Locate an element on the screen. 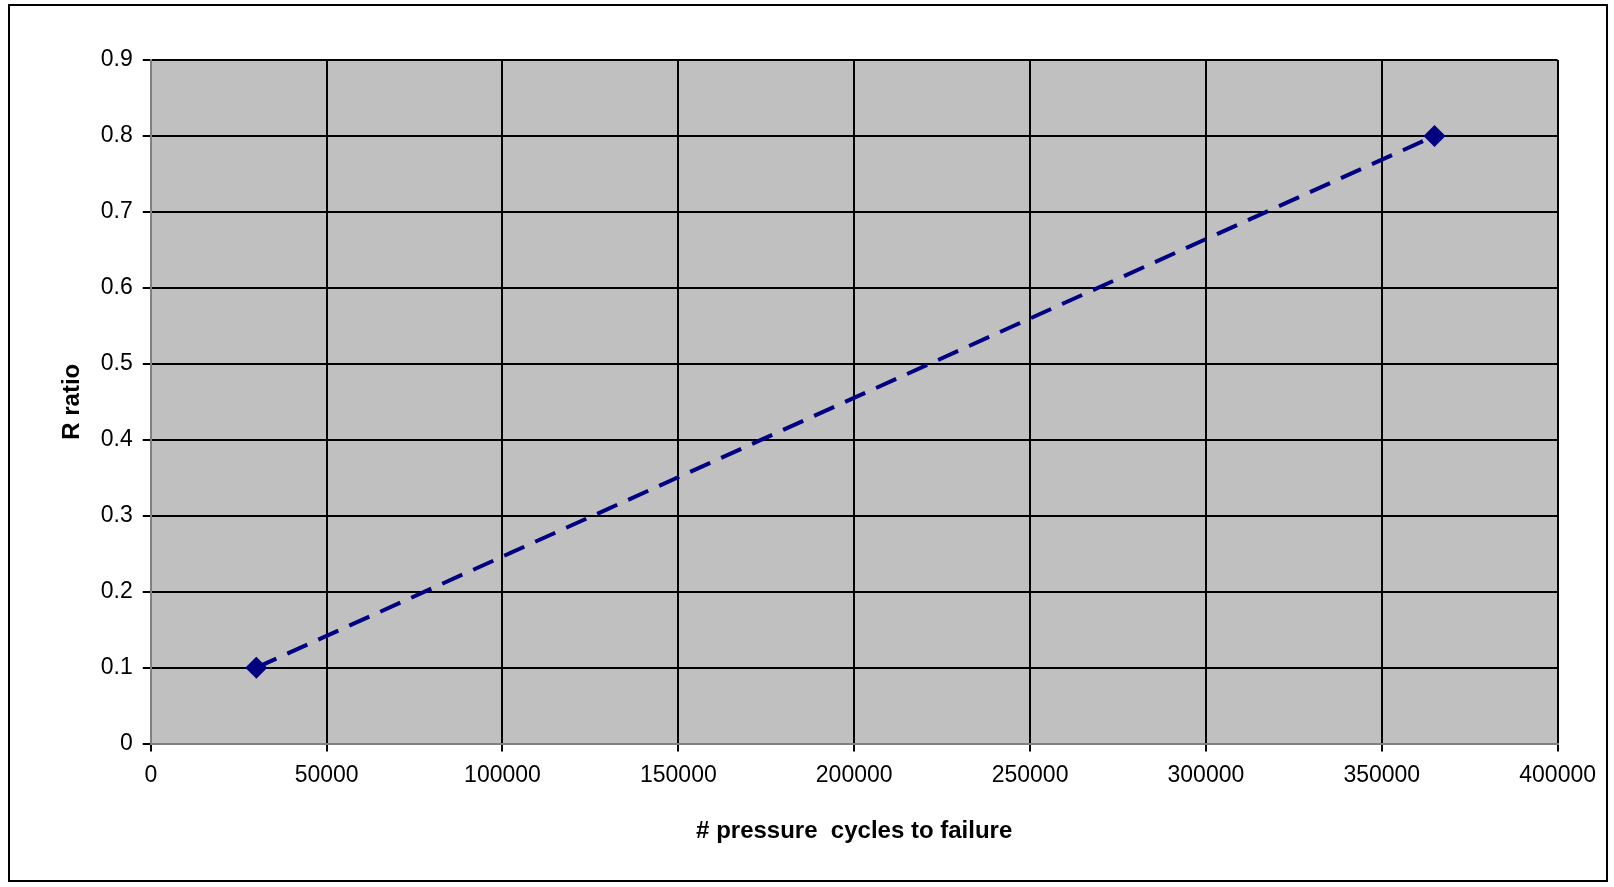 Image resolution: width=1614 pixels, height=887 pixels. x-tick-label: 400000 is located at coordinates (1557, 773).